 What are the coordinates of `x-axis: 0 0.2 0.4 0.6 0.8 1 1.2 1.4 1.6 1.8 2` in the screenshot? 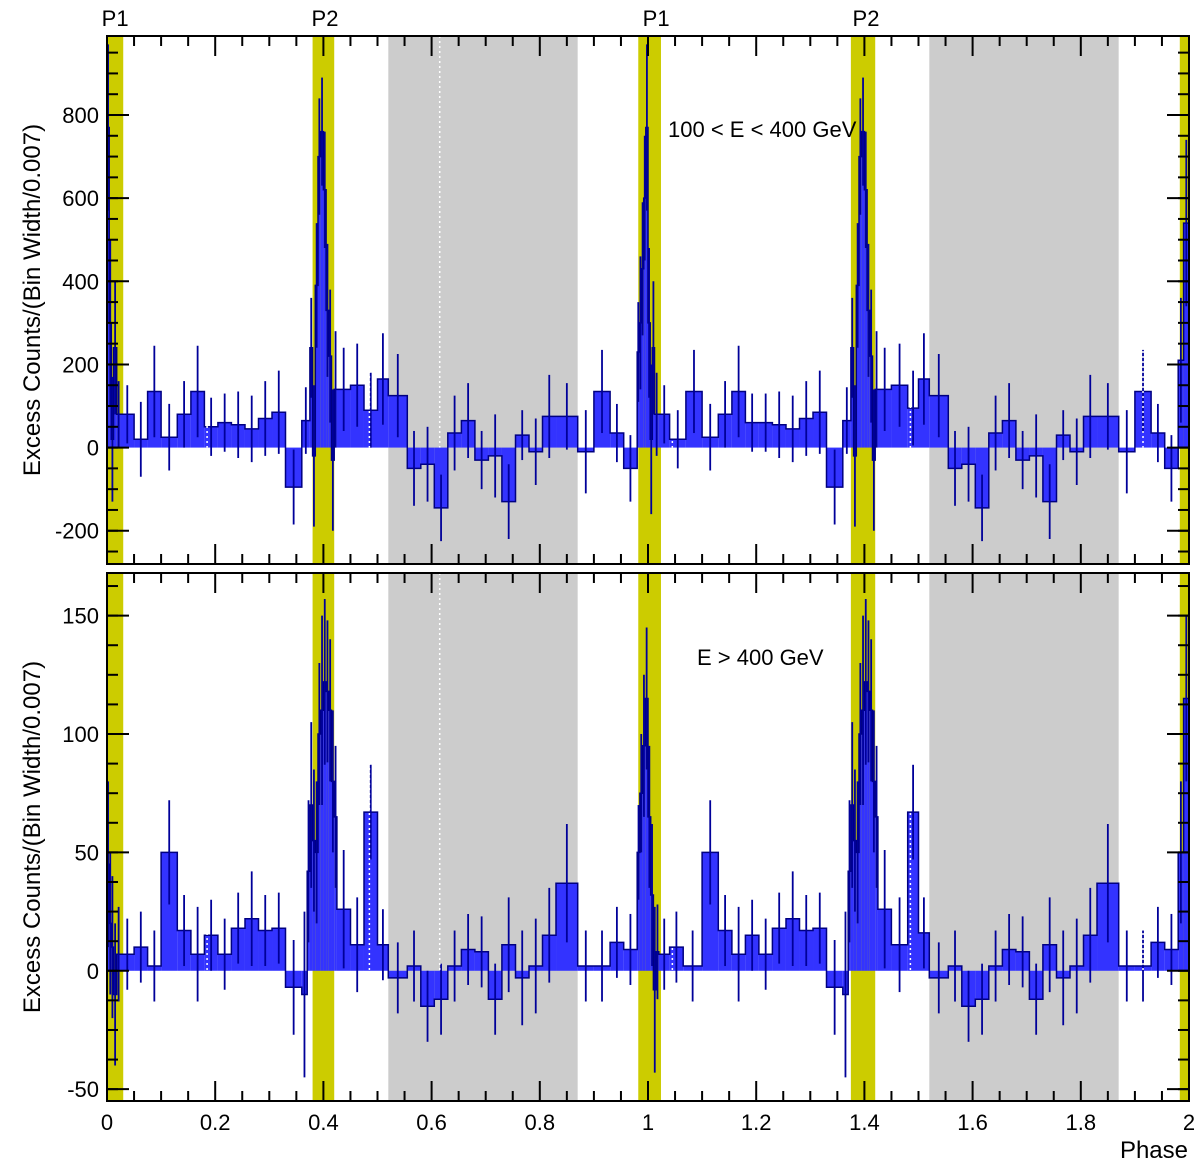 It's located at (648, 1122).